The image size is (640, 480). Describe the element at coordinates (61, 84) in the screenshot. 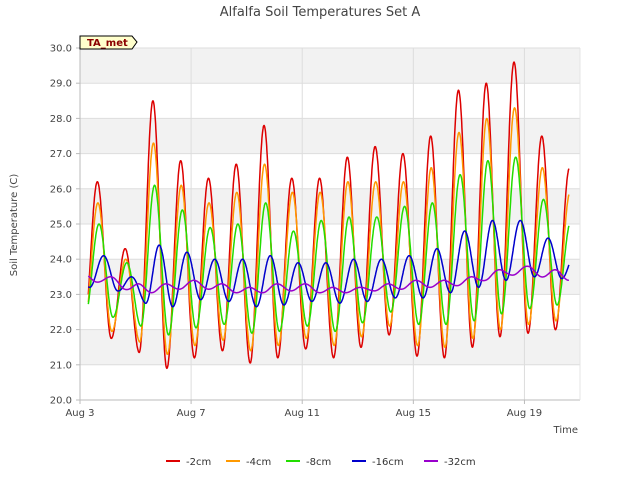

I see `y-tick-label: 29.0` at that location.